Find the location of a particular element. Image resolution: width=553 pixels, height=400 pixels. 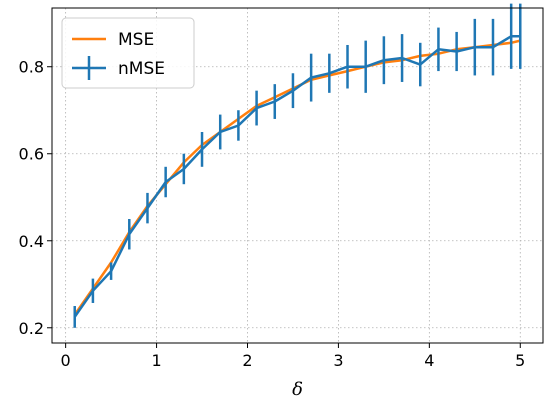

legend-mse-label: MSE is located at coordinates (136, 40).